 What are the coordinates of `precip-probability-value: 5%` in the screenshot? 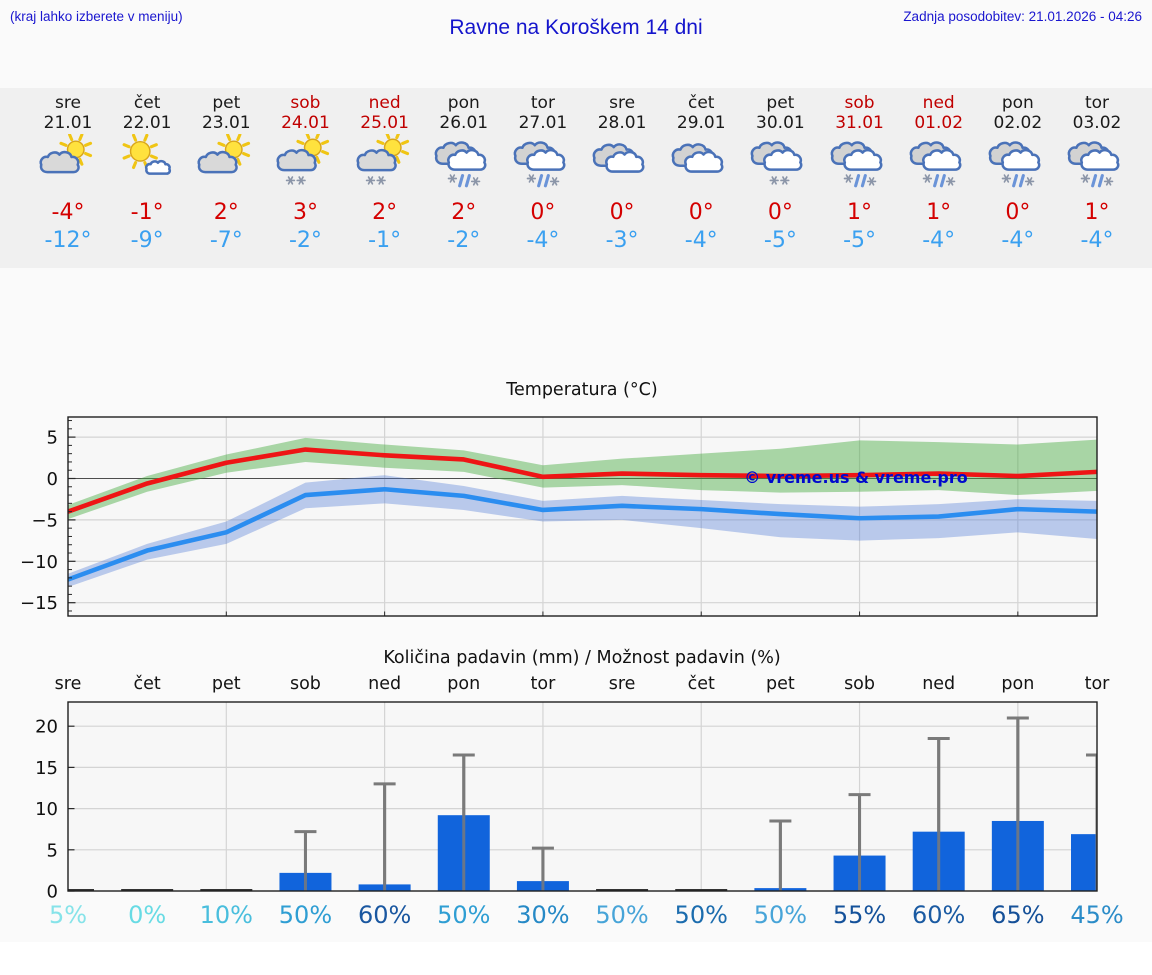 It's located at (68, 915).